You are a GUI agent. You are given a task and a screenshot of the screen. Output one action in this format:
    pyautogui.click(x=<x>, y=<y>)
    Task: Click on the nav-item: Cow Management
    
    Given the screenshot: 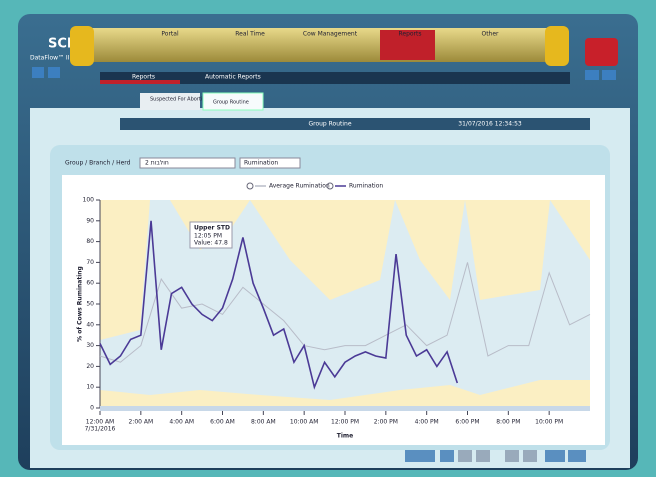 What is the action you would take?
    pyautogui.click(x=330, y=34)
    